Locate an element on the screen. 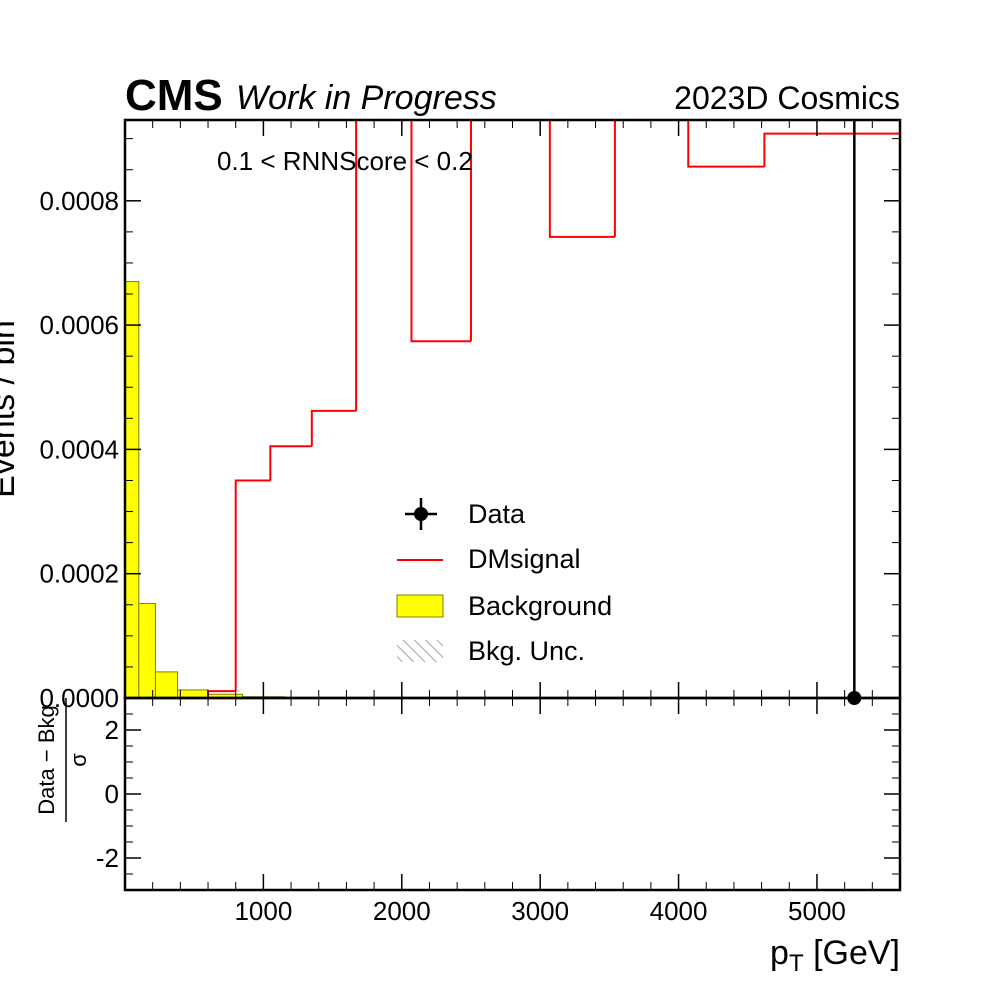 The height and width of the screenshot is (1000, 1000). x-axis-title: pT [GeV] is located at coordinates (835, 955).